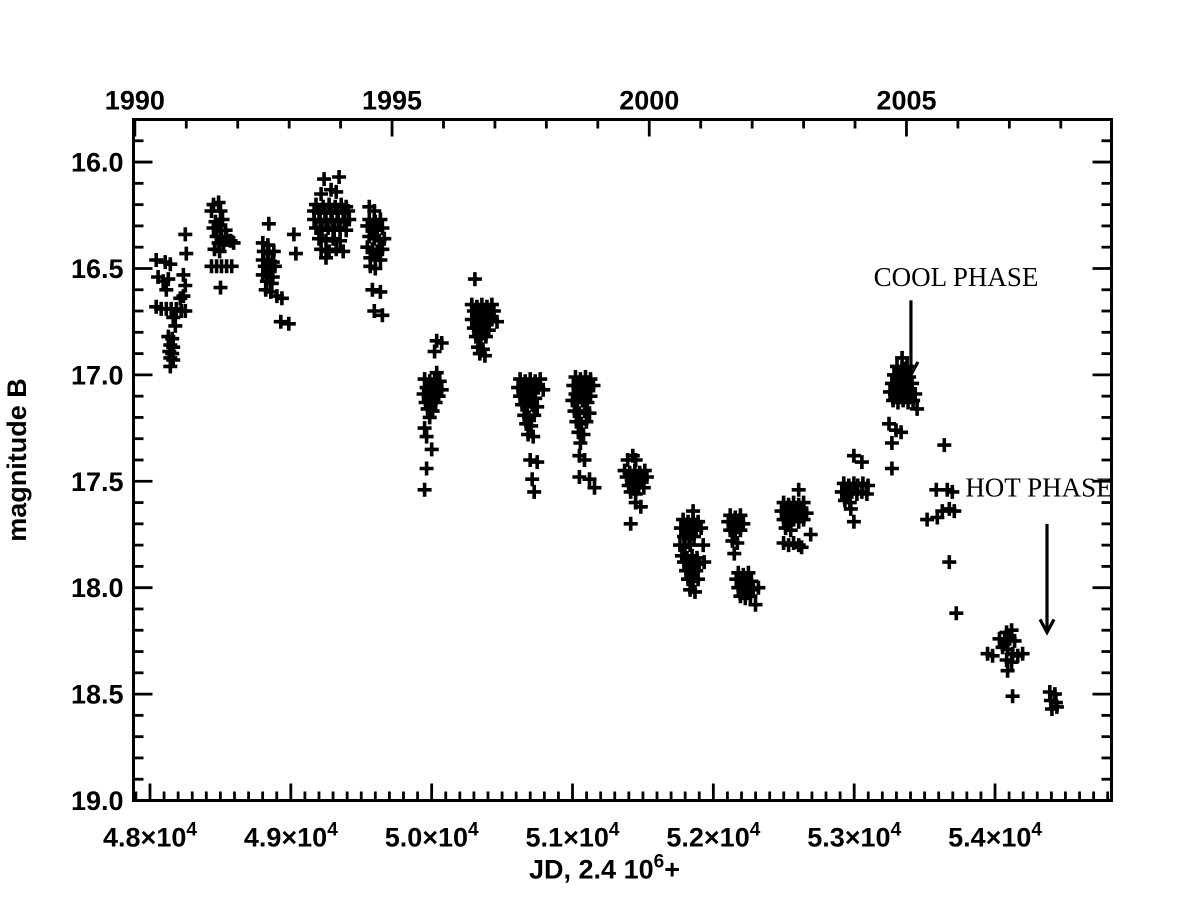  What do you see at coordinates (956, 277) in the screenshot?
I see `annotation-label-cool-phase: COOL PHASE` at bounding box center [956, 277].